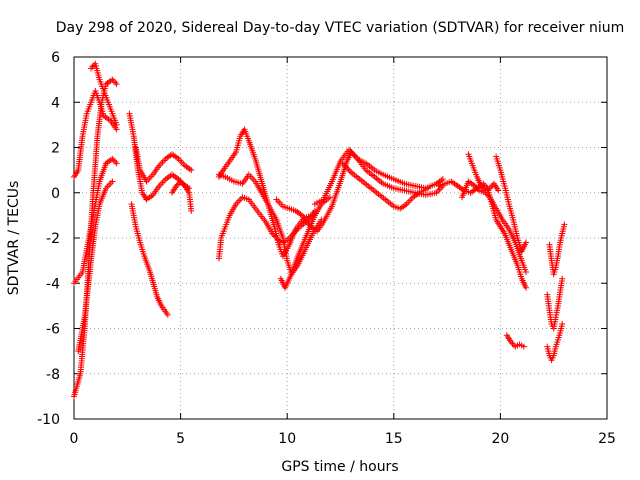 The width and height of the screenshot is (640, 480). Describe the element at coordinates (339, 467) in the screenshot. I see `x-axis-label: GPS time / hours` at that location.